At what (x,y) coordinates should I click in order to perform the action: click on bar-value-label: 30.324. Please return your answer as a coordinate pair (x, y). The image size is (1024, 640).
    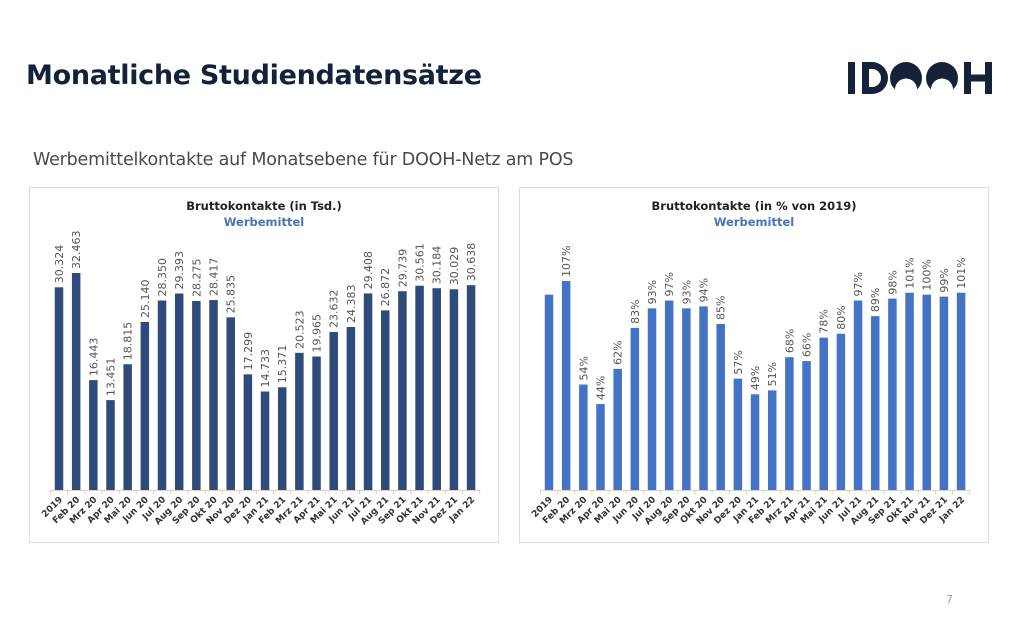
    Looking at the image, I should click on (59, 264).